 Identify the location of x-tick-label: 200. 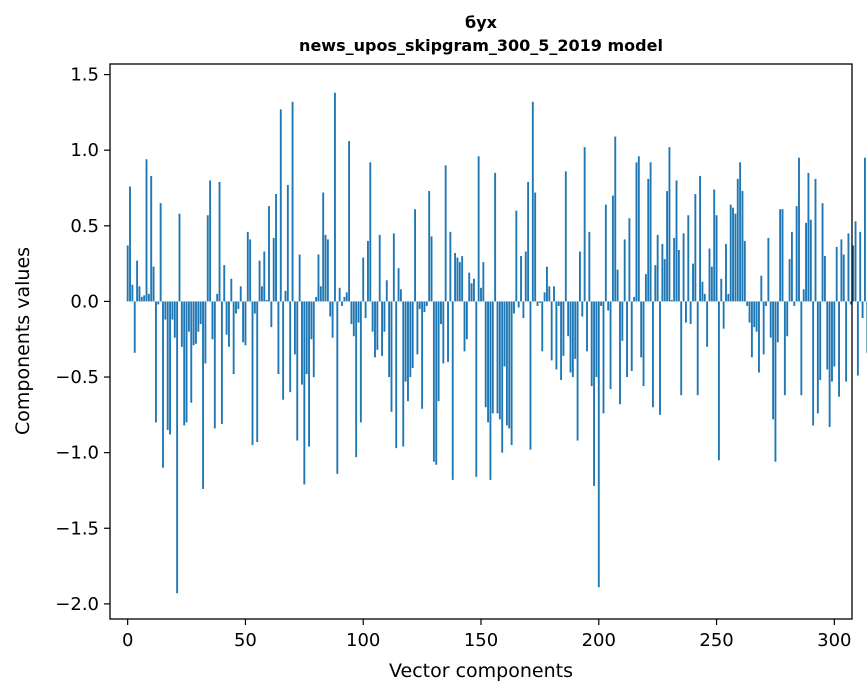
(599, 640).